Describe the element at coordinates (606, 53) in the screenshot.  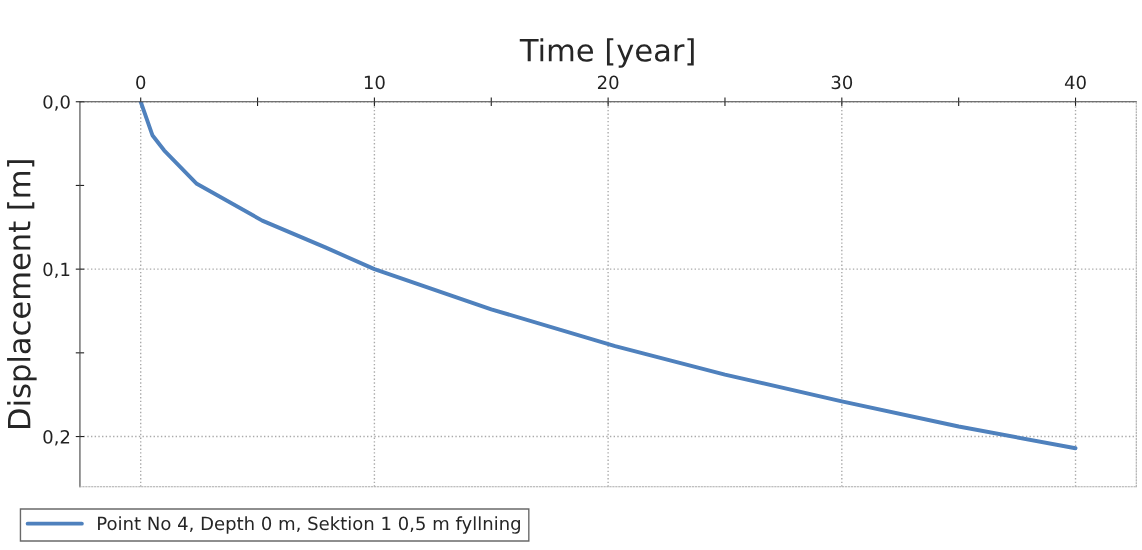
I see `x-axis-title: Time [year]` at that location.